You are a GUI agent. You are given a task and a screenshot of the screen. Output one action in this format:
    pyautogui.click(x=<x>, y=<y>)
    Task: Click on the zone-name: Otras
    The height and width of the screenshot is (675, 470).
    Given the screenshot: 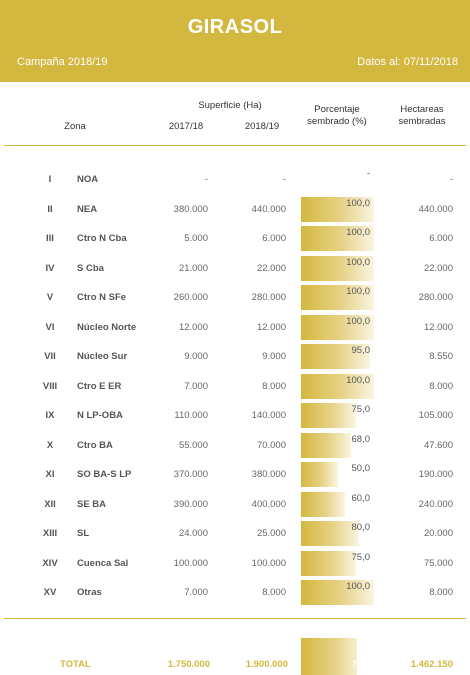 What is the action you would take?
    pyautogui.click(x=89, y=592)
    